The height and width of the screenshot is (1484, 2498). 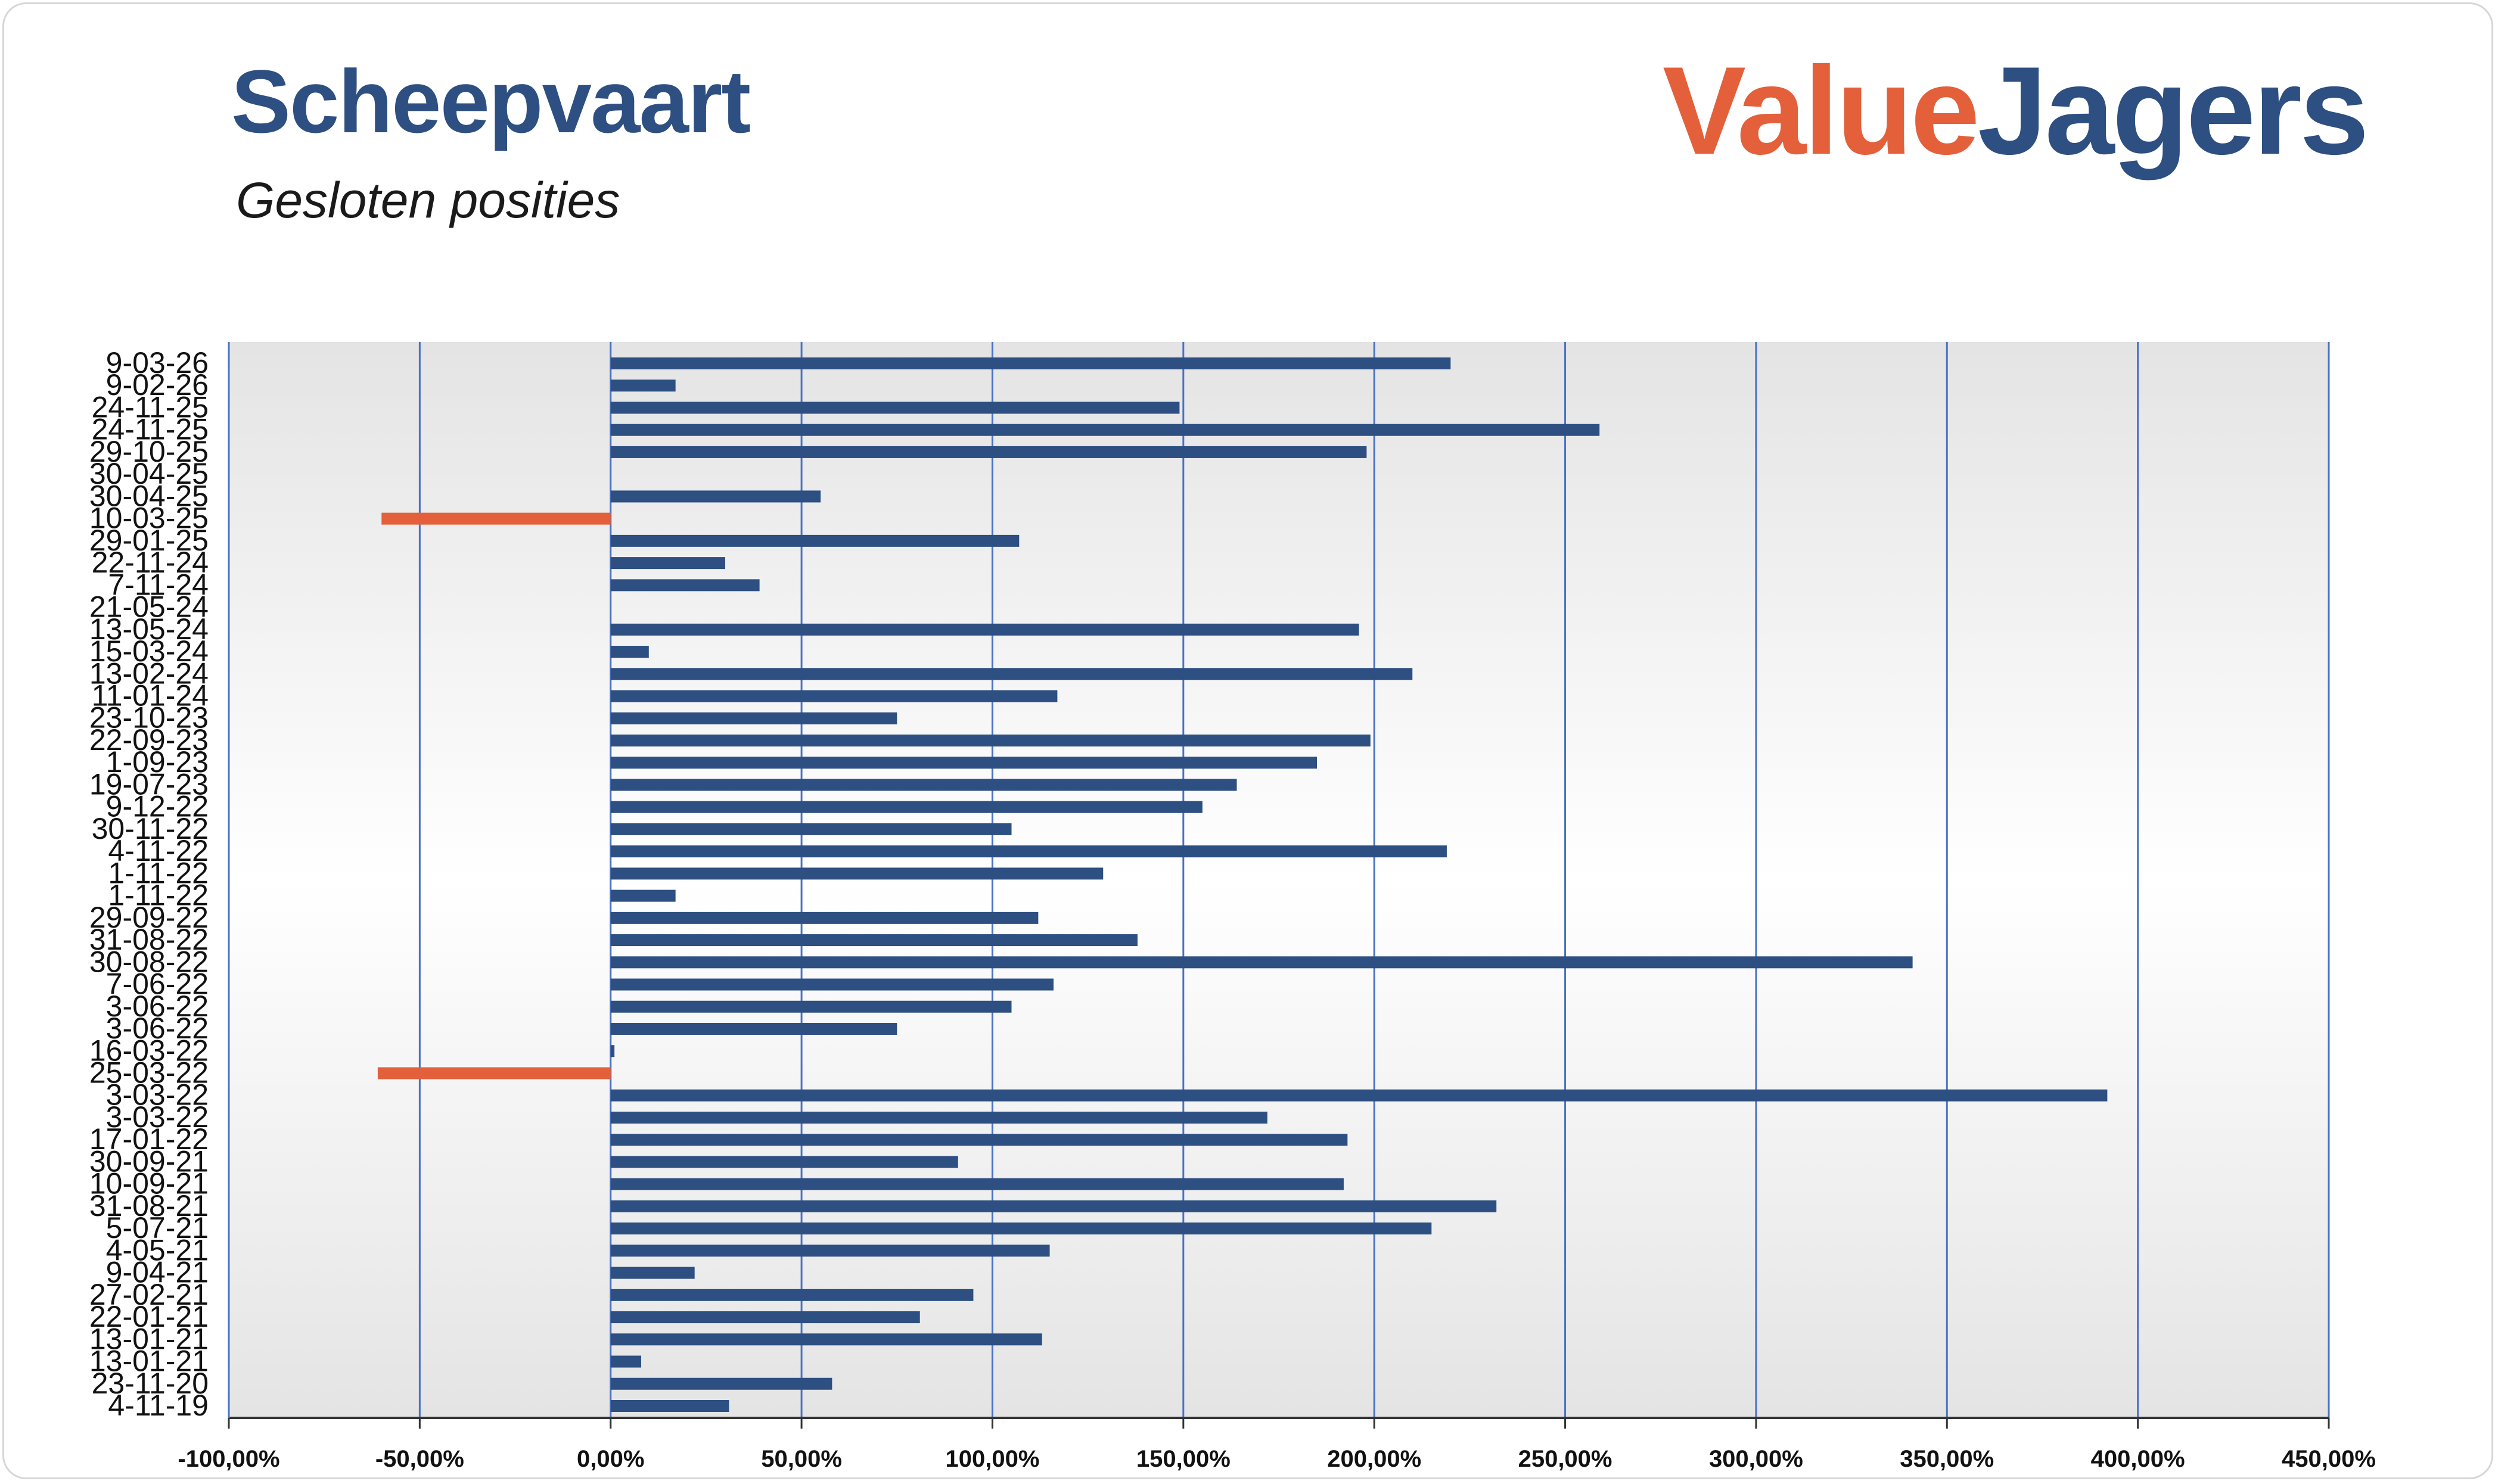 What do you see at coordinates (149, 740) in the screenshot?
I see `y-category-label: 22-09-23` at bounding box center [149, 740].